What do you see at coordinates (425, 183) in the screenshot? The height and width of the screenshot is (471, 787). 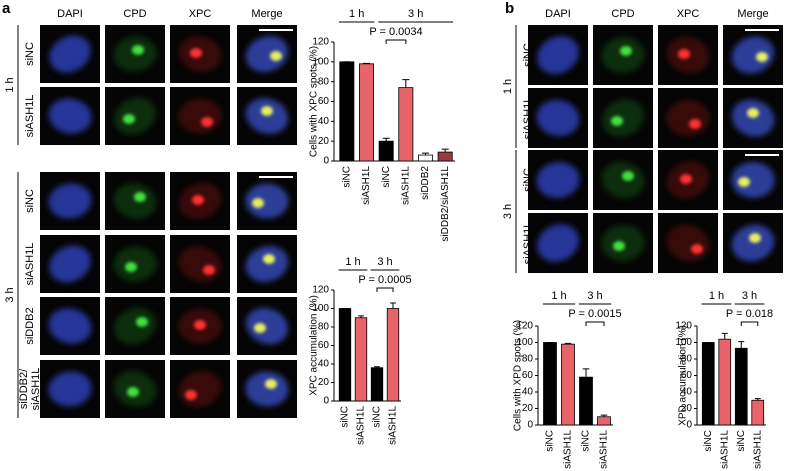 I see `x-tick-label: siDDB2` at bounding box center [425, 183].